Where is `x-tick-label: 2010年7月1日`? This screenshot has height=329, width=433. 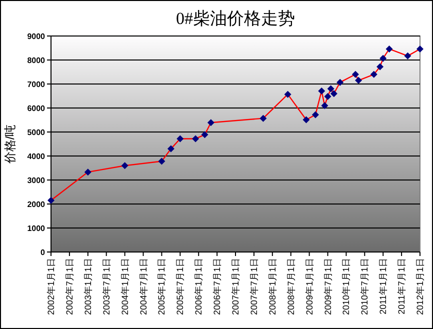
x-tick-label: 2010年7月1日 is located at coordinates (365, 287).